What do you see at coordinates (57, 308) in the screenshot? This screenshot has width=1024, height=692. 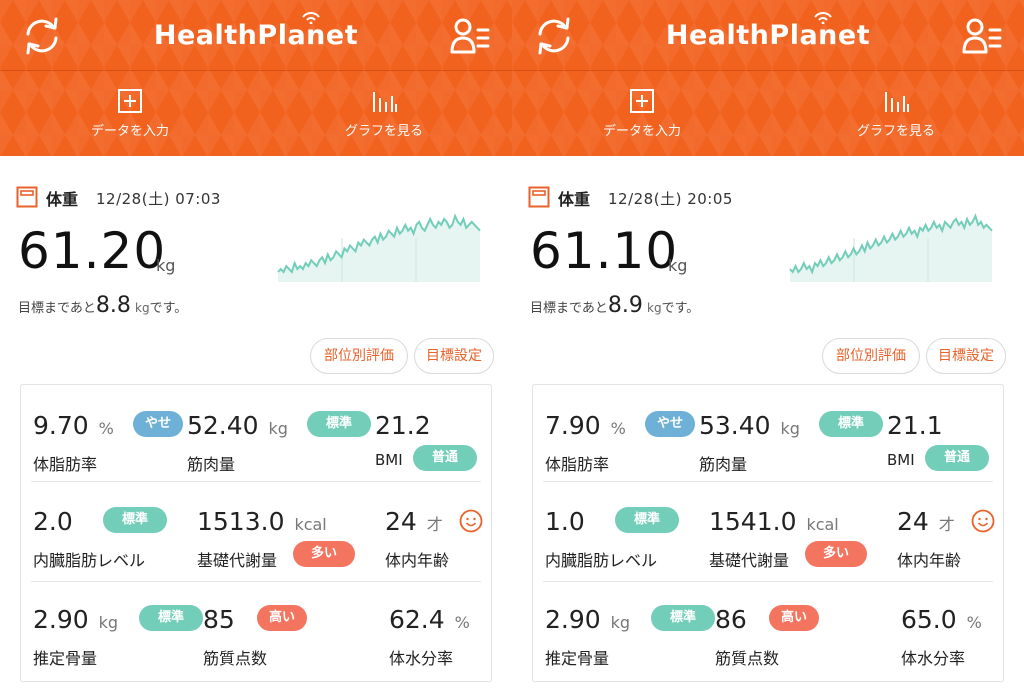 I see `goal-prefix: 目標まであと` at bounding box center [57, 308].